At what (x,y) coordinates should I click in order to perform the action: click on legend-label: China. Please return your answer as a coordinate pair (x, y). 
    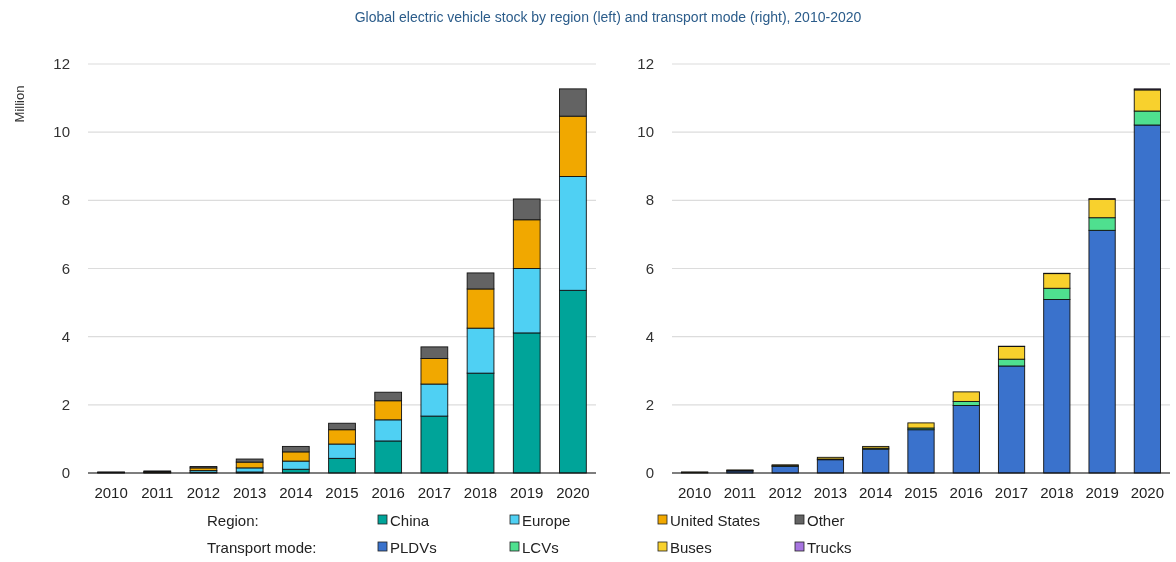
    Looking at the image, I should click on (410, 520).